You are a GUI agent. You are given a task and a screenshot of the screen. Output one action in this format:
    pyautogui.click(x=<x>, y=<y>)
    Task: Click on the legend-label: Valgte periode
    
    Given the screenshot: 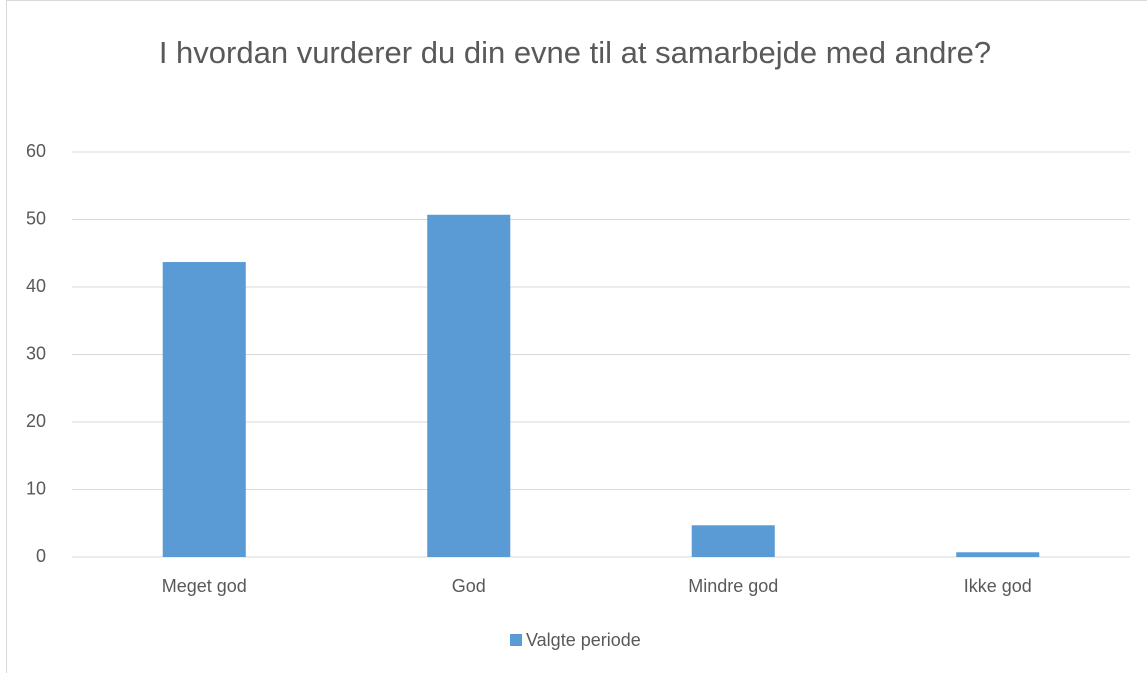 What is the action you would take?
    pyautogui.click(x=583, y=640)
    